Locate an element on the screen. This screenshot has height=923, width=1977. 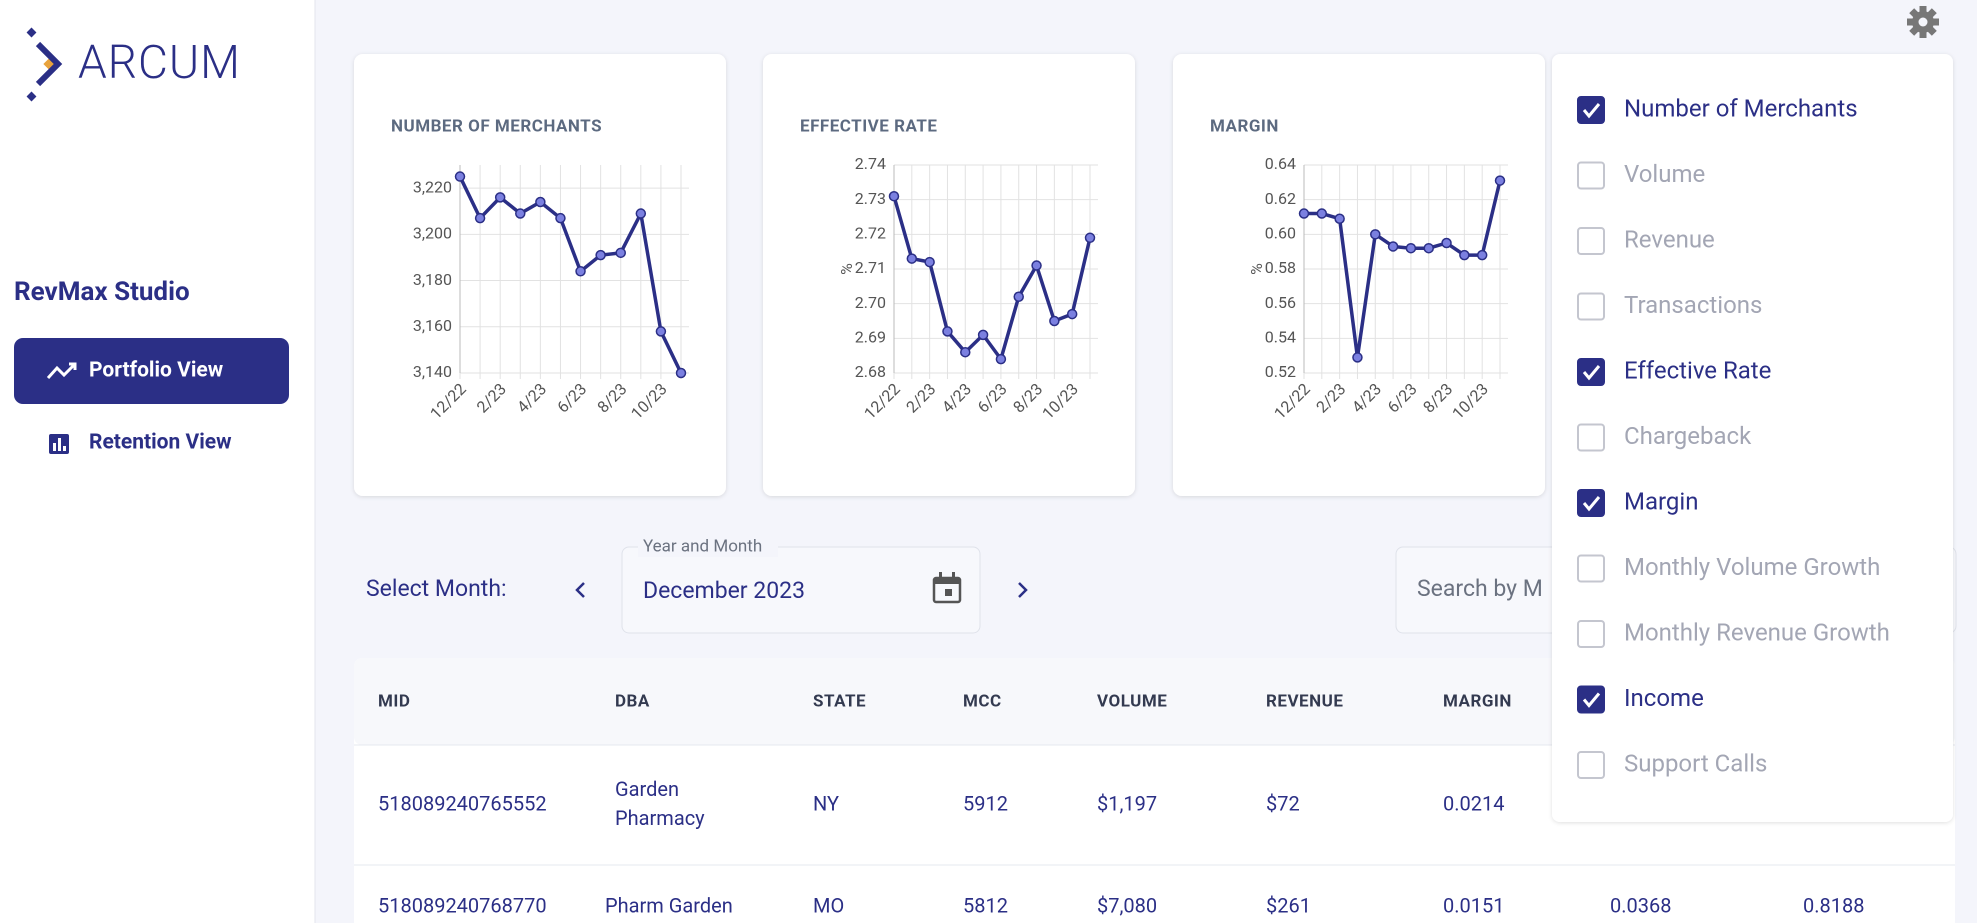
field-label-bg is located at coordinates (708, 547).